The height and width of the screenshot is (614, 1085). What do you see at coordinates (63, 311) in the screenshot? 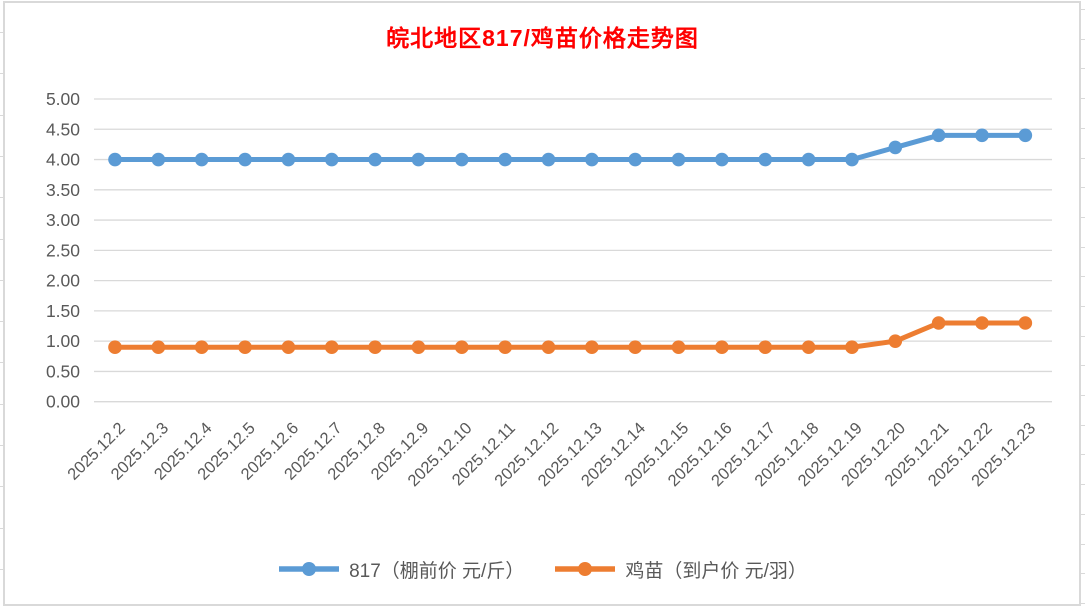
I see `y-axis-tick-label: 1.50` at bounding box center [63, 311].